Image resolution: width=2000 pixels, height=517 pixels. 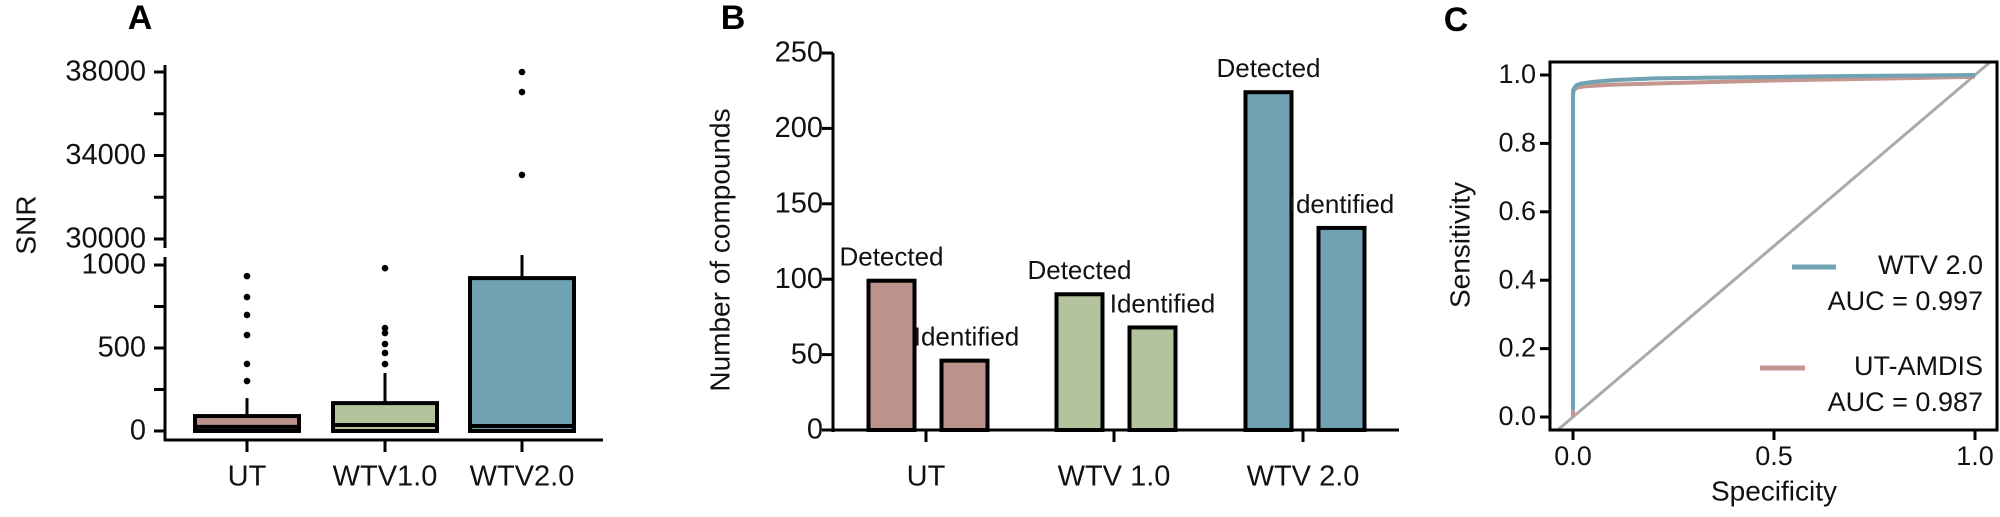 What do you see at coordinates (799, 53) in the screenshot?
I see `y-tick-label: 250` at bounding box center [799, 53].